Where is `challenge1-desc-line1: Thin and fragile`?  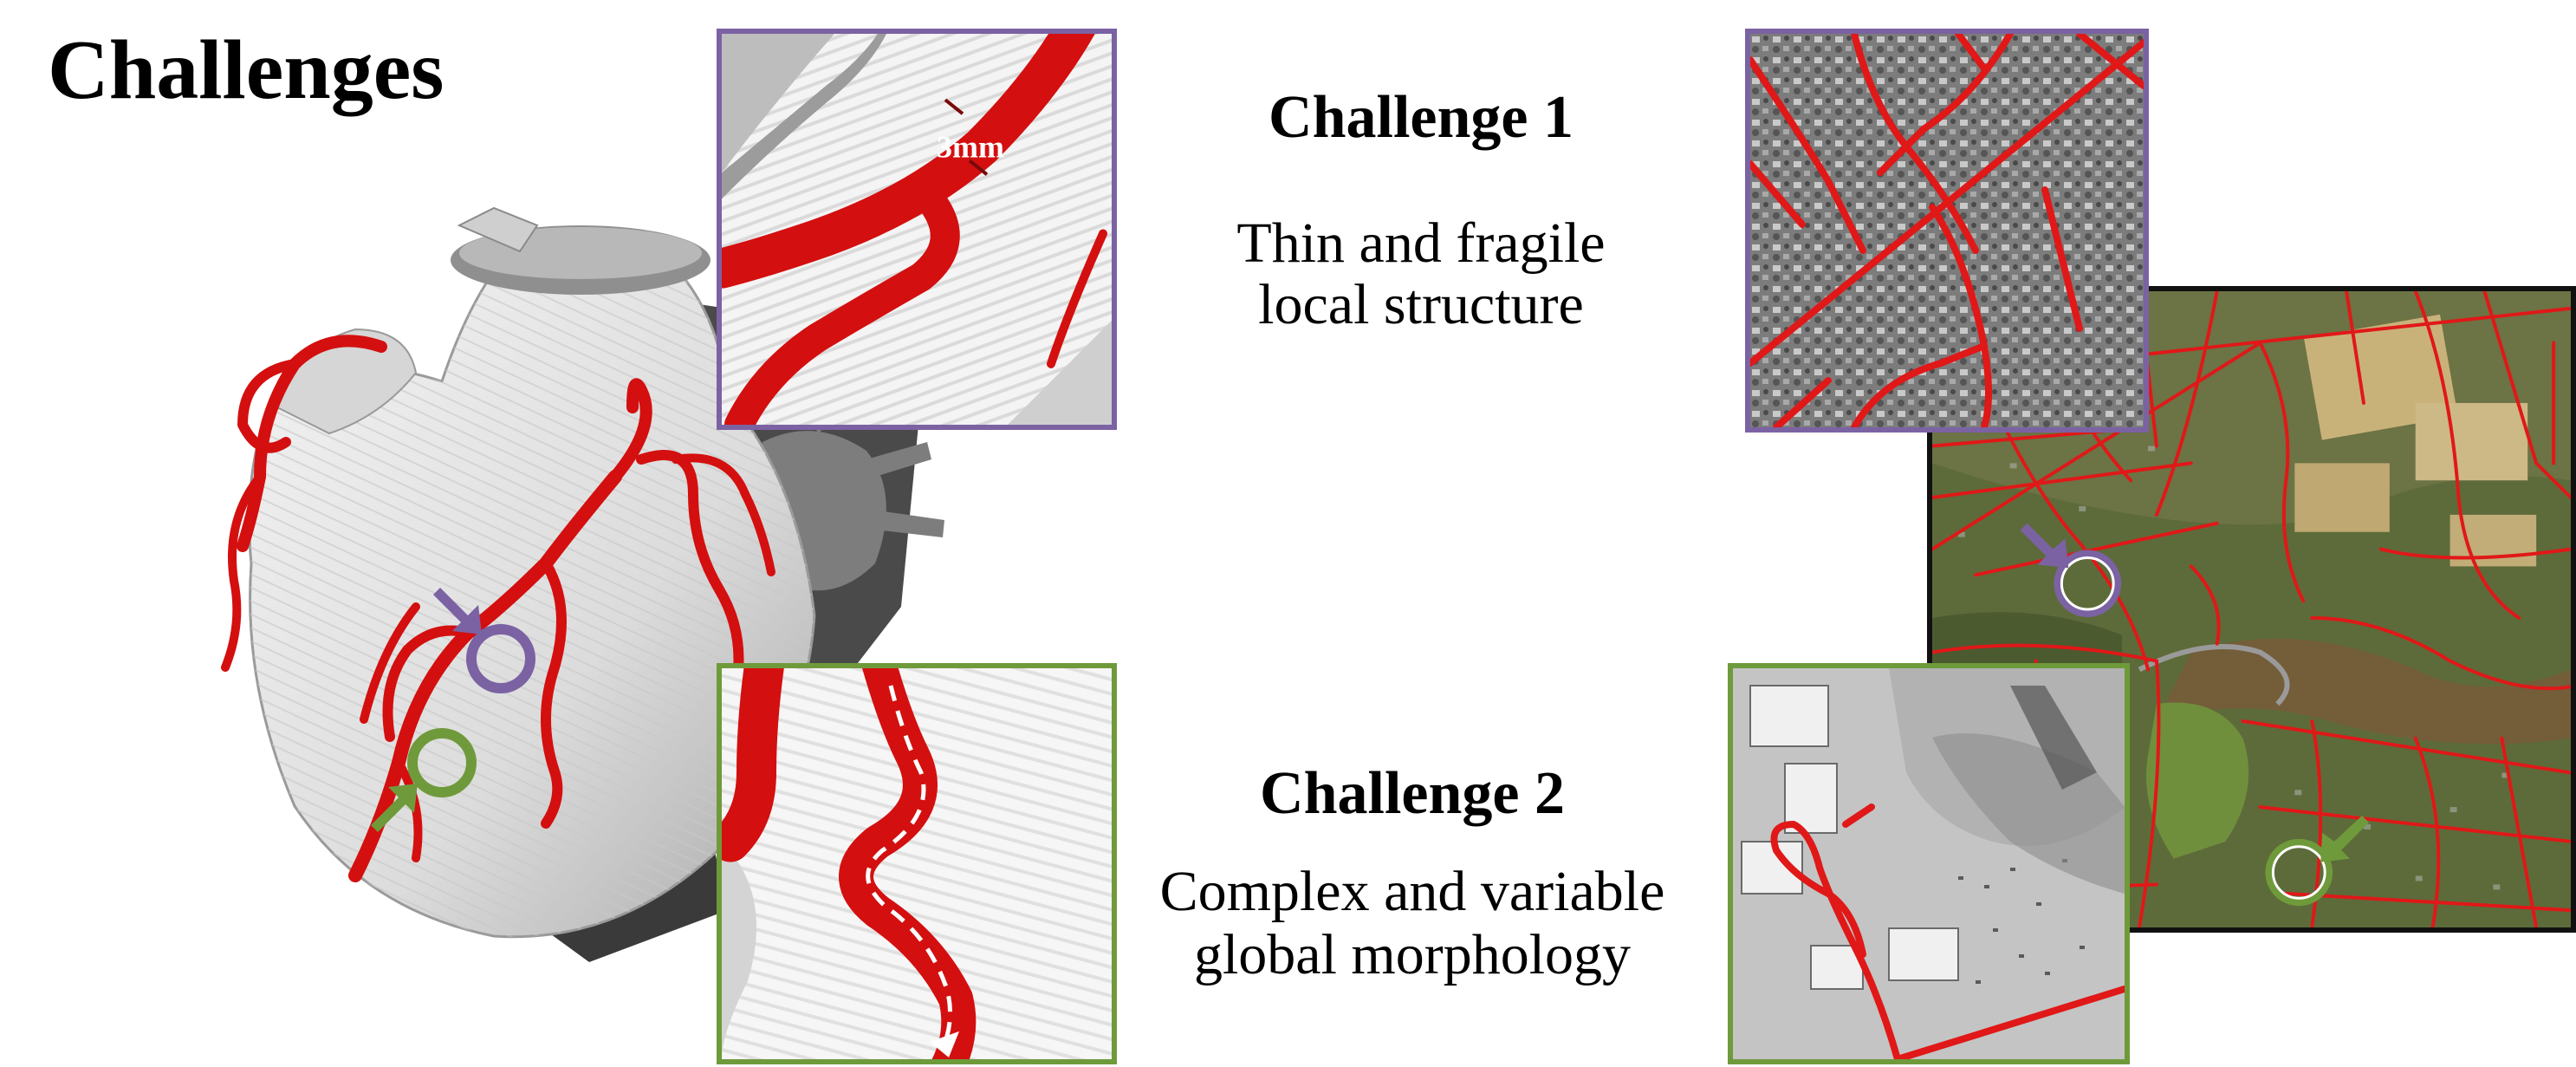 challenge1-desc-line1: Thin and fragile is located at coordinates (1421, 243).